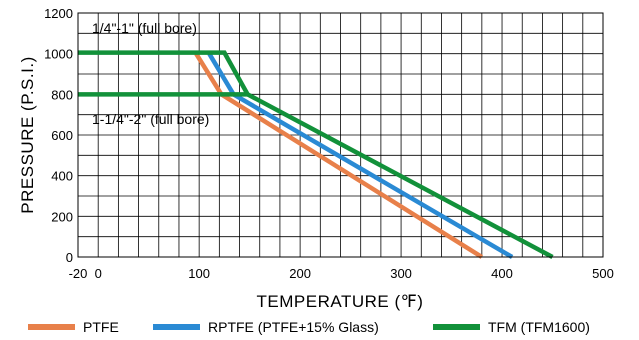 This screenshot has height=340, width=639. Describe the element at coordinates (502, 273) in the screenshot. I see `x-tick-label: 400` at that location.